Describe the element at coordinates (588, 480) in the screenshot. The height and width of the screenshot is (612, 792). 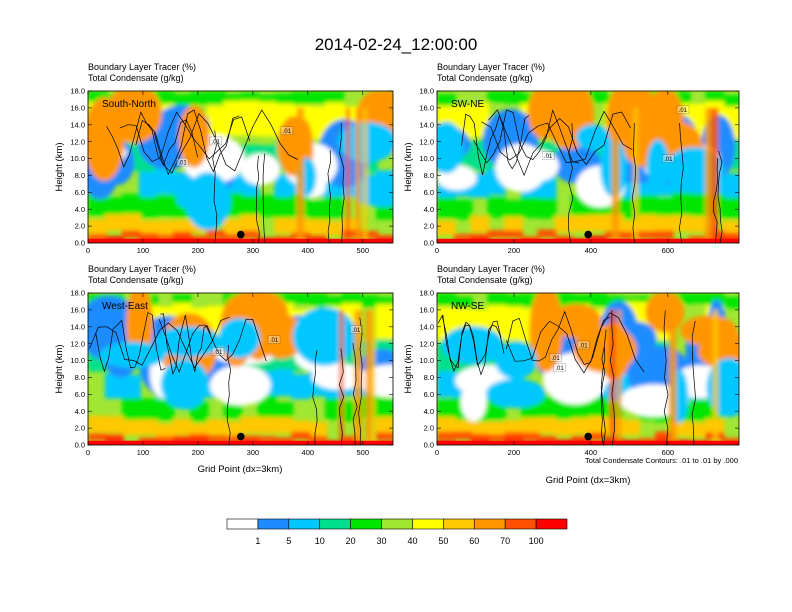
I see `x-axis-label-right: Grid Point (dx=3km)` at that location.